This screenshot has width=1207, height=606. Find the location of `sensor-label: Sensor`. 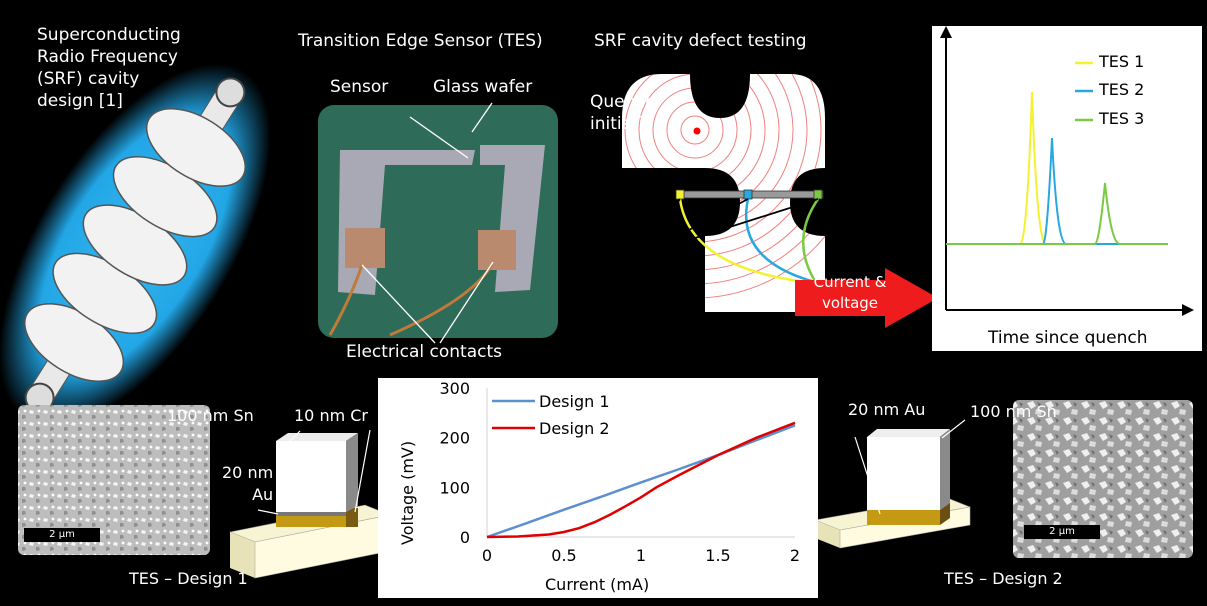

sensor-label: Sensor is located at coordinates (359, 87).